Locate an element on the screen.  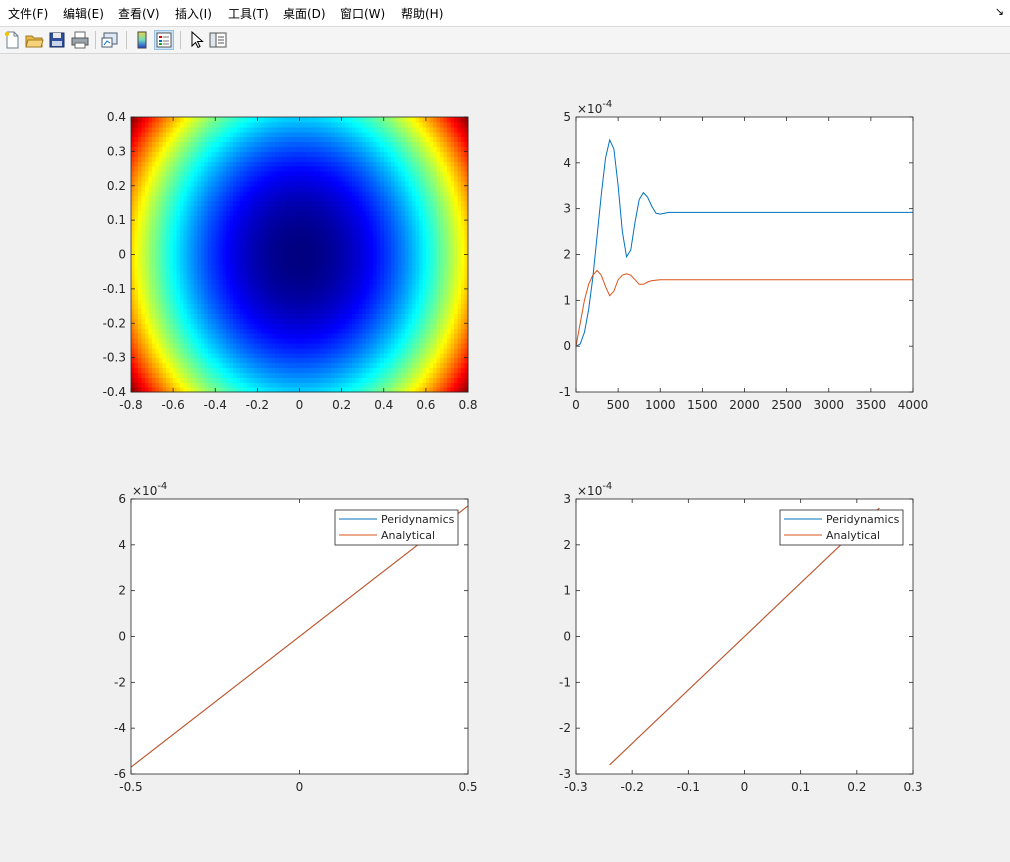
menu-insert: 插入(I) is located at coordinates (193, 14).